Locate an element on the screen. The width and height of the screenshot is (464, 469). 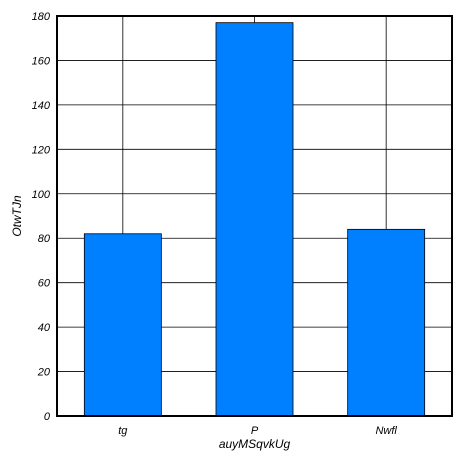
y-tick-label: 100 is located at coordinates (41, 195).